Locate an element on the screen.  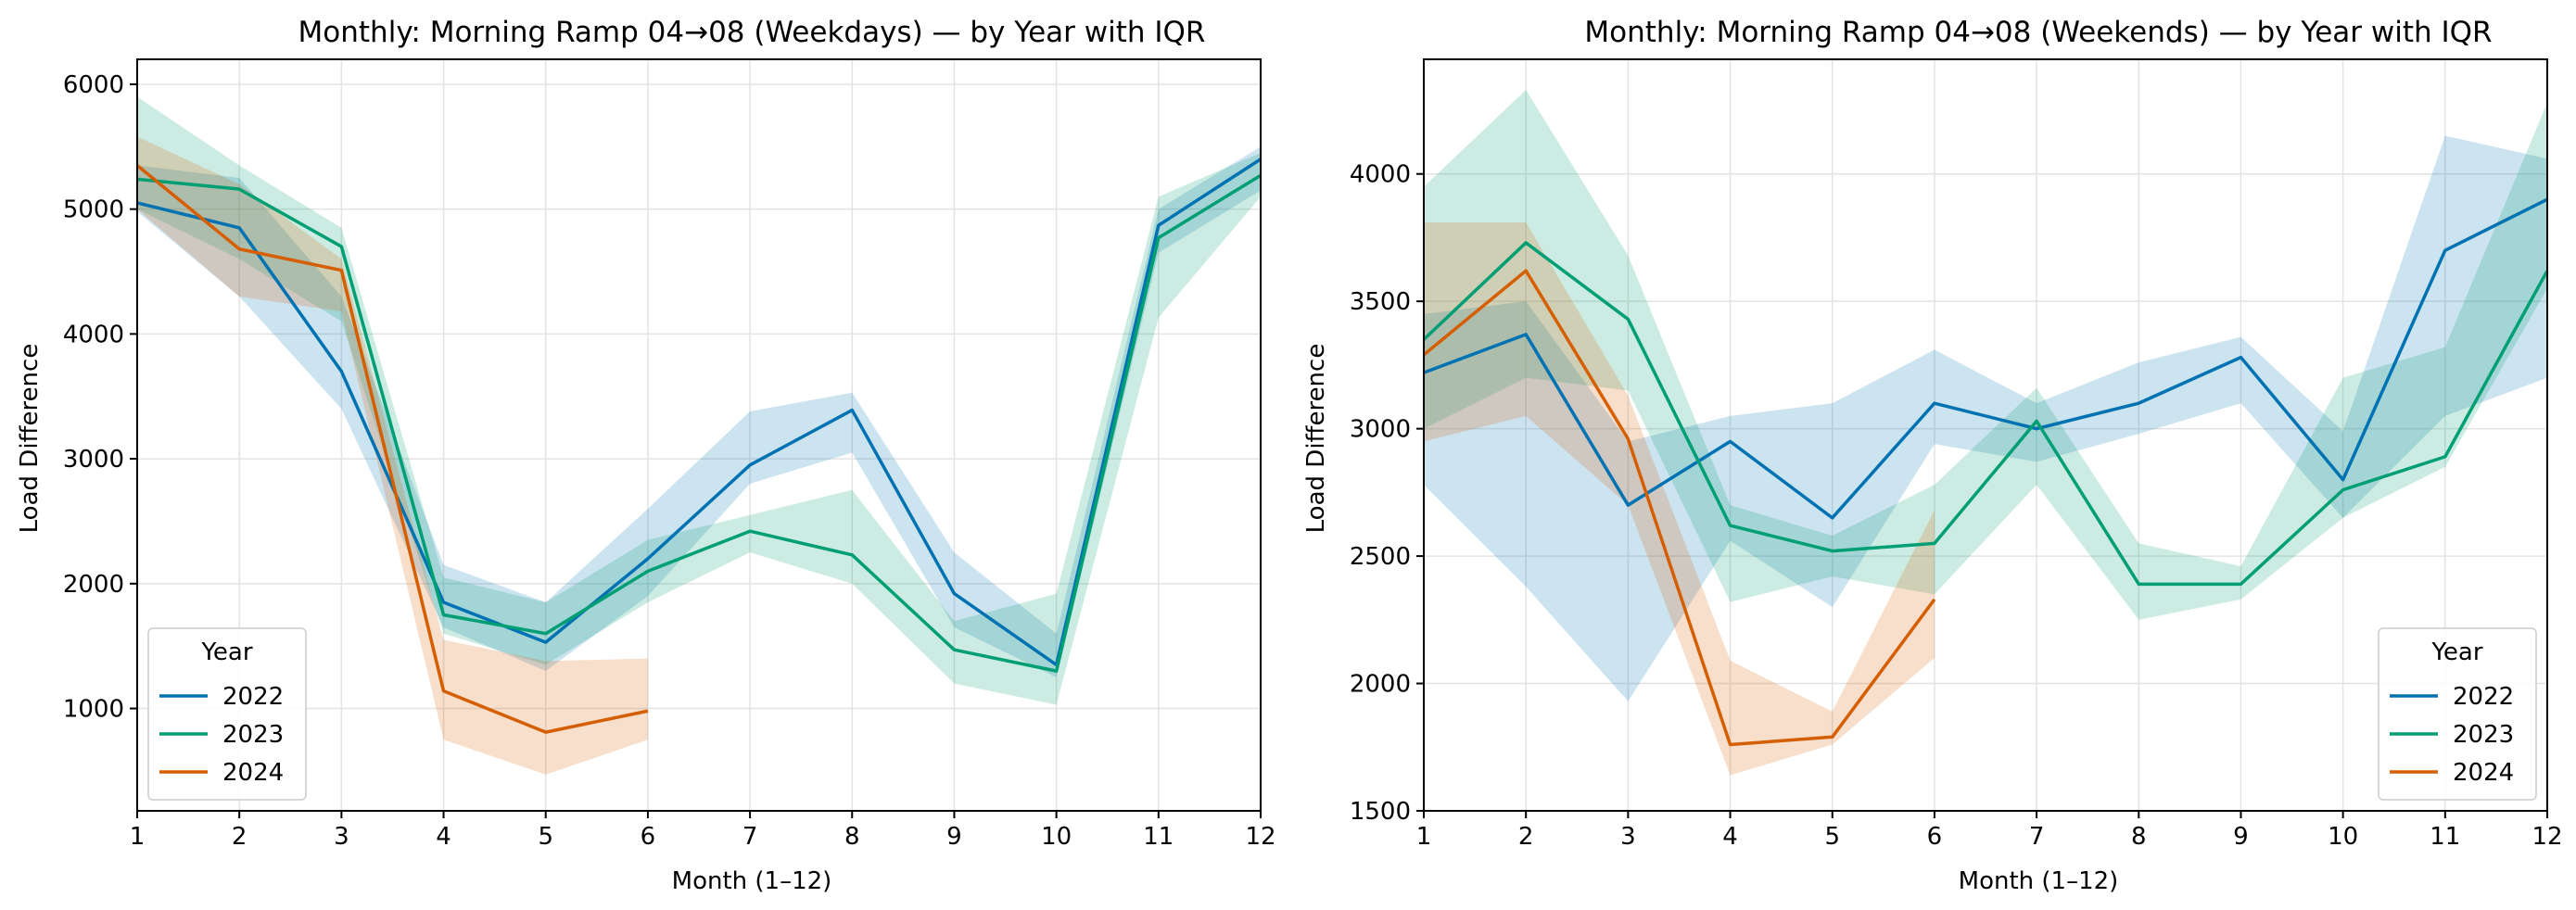
y-tick-label: 6000 is located at coordinates (93, 85).